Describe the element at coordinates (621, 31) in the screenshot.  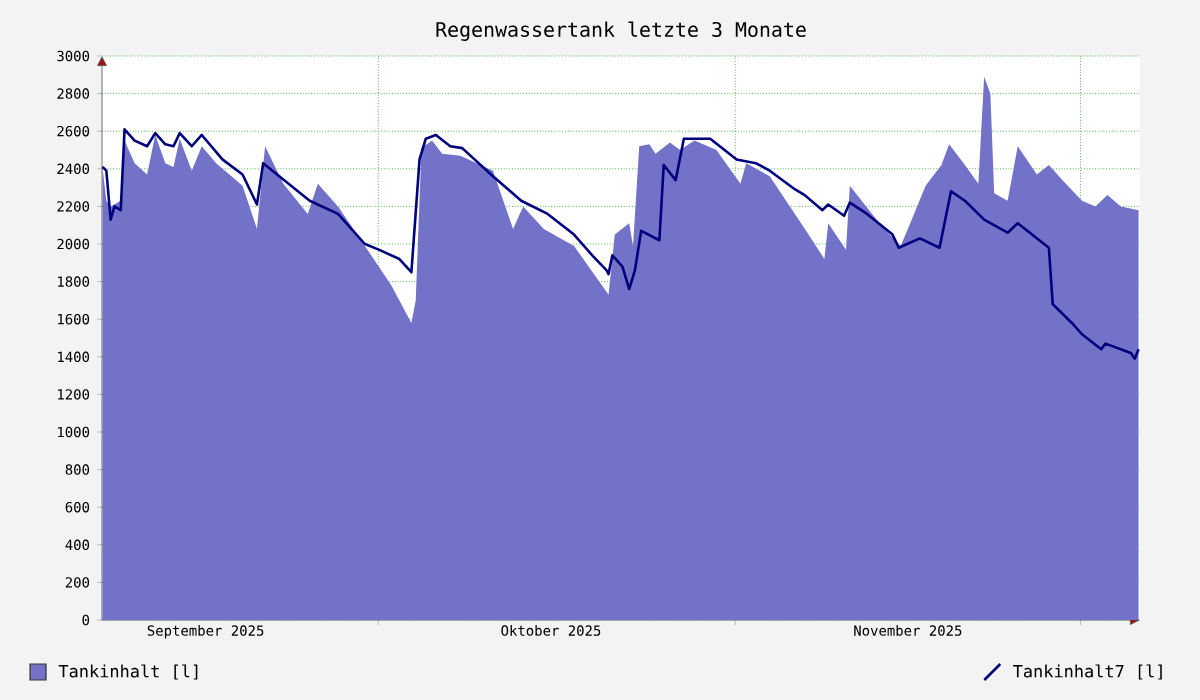
I see `chart-title: Regenwassertank letzte 3 Monate` at that location.